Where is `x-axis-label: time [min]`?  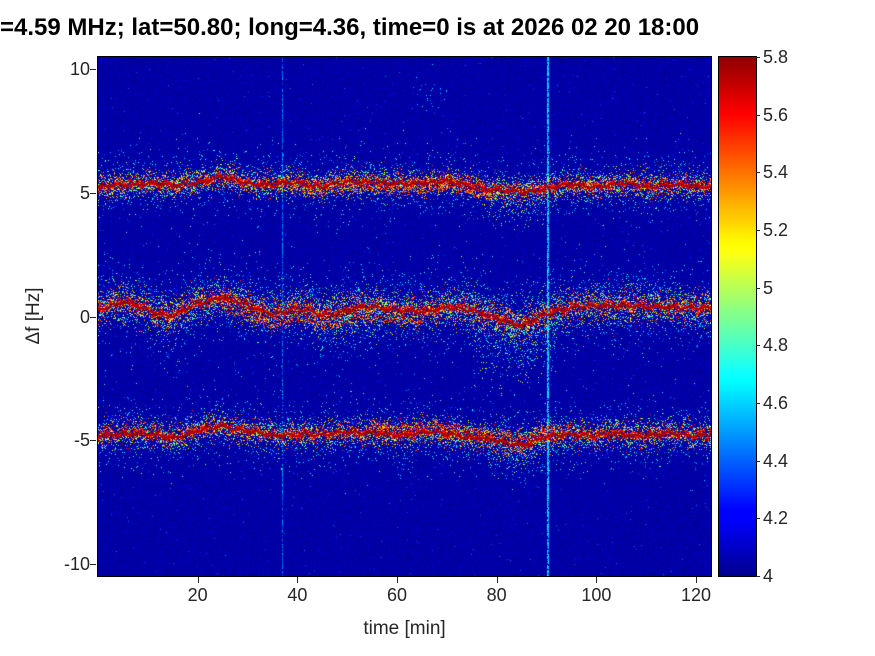 x-axis-label: time [min] is located at coordinates (404, 628).